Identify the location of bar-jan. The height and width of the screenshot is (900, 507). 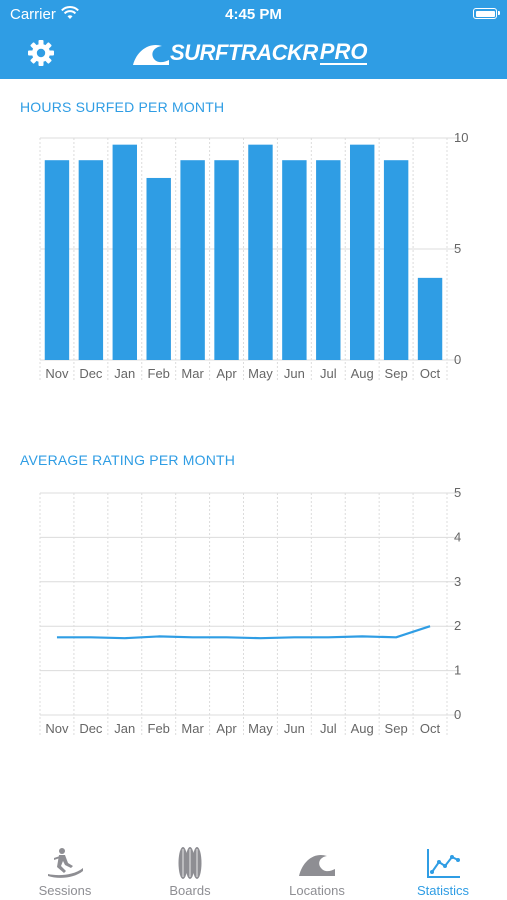
(125, 252).